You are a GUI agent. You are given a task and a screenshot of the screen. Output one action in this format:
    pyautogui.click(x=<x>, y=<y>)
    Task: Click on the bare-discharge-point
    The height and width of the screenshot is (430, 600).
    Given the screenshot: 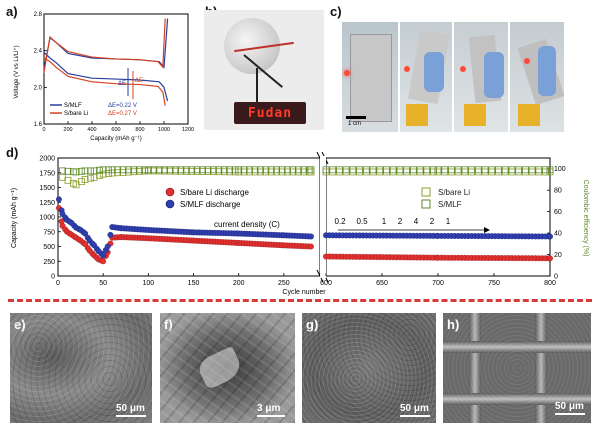 What is the action you would take?
    pyautogui.click(x=550, y=258)
    